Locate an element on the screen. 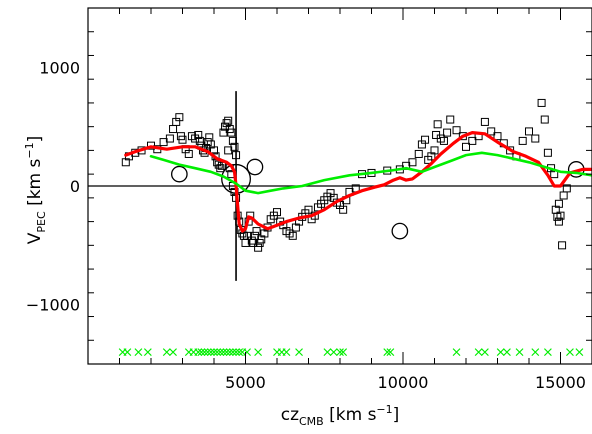 Image resolution: width=592 pixels, height=434 pixels. y-axis-label: VPEC [km s−1] is located at coordinates (35, 190).